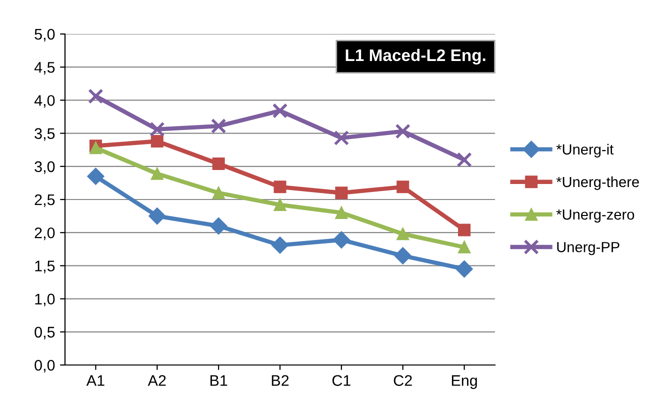 The height and width of the screenshot is (418, 670). I want to click on legend-label: *Unerg-zero, so click(595, 216).